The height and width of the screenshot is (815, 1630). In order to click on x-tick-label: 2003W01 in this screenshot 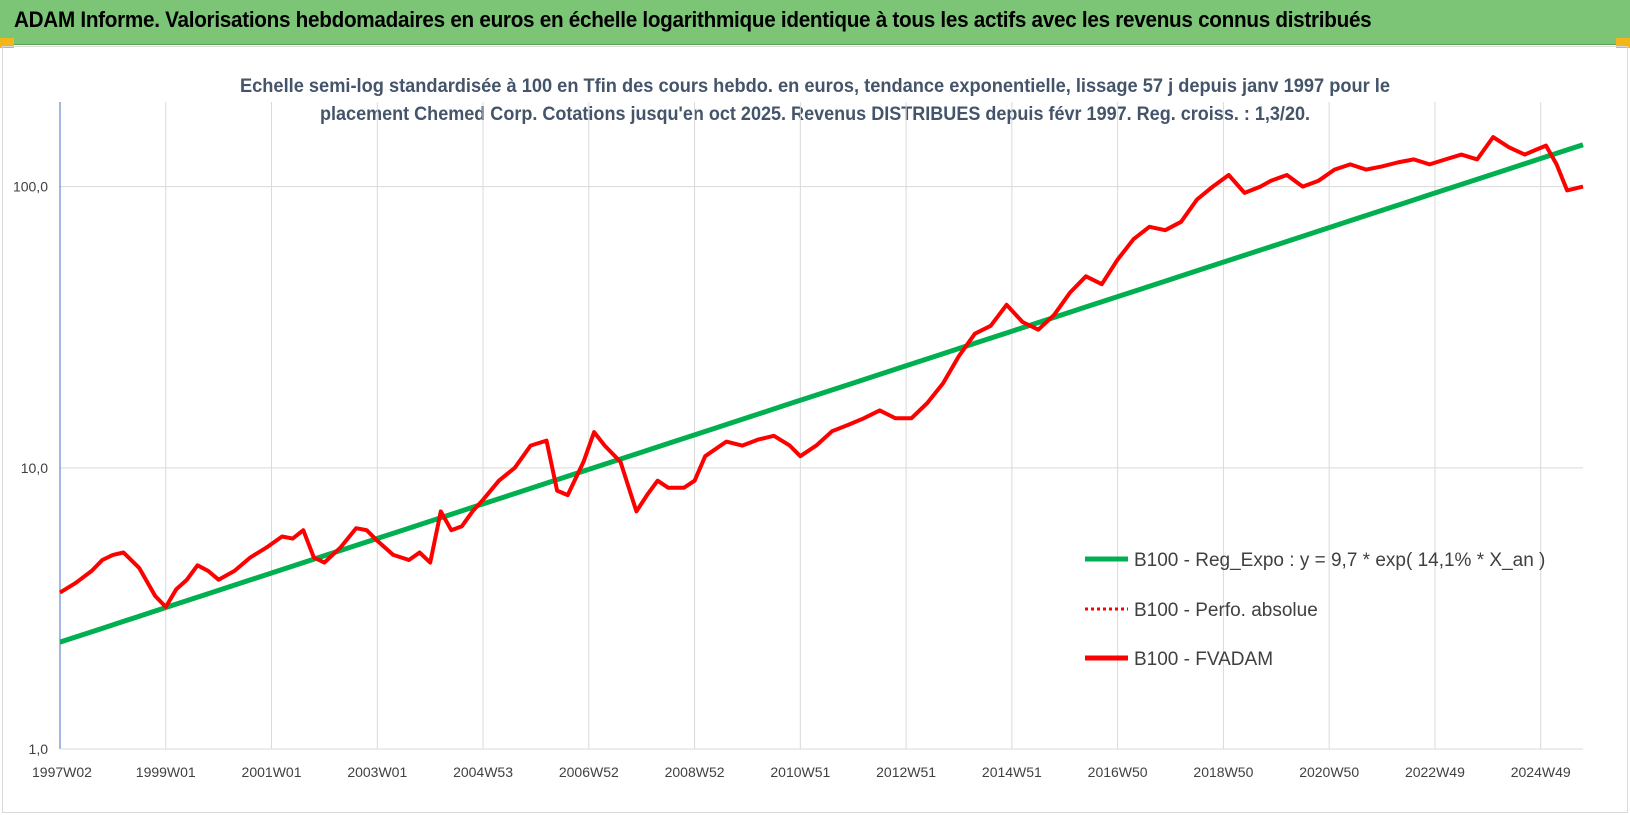, I will do `click(377, 772)`.